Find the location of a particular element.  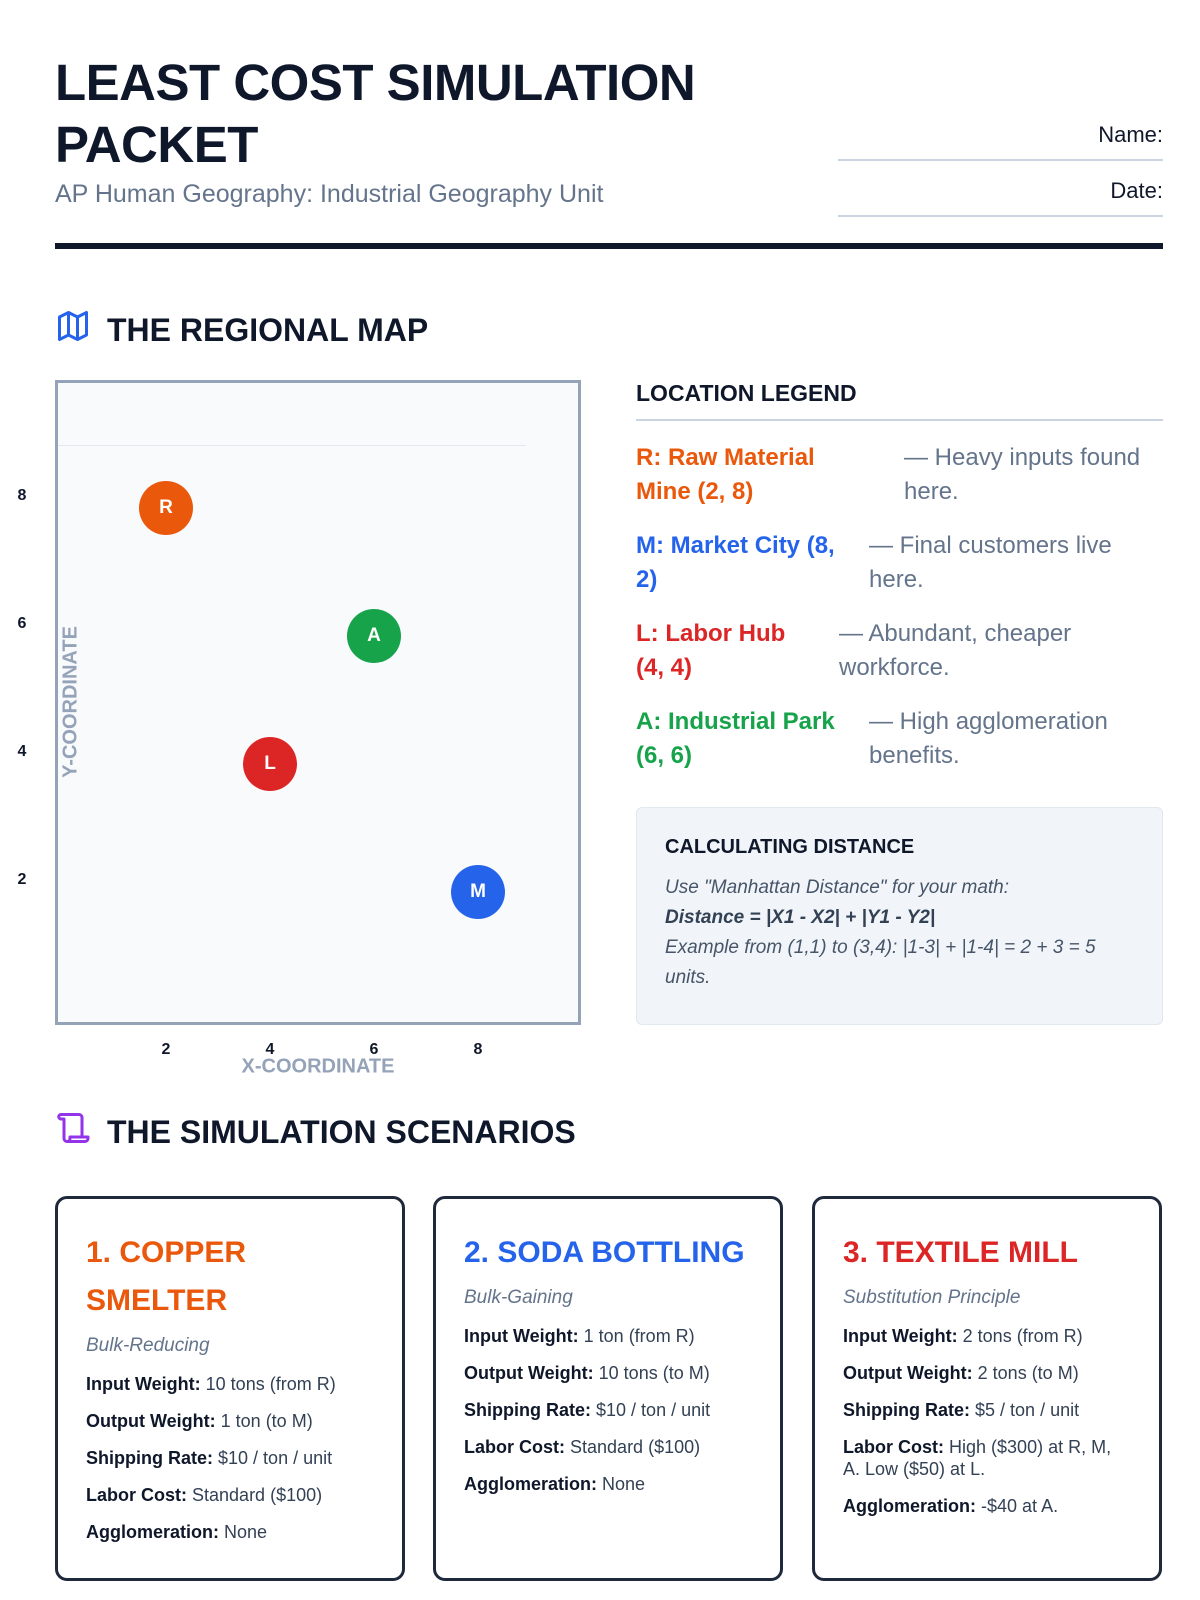

row-value: 2 tons (from R) is located at coordinates (1022, 1336).